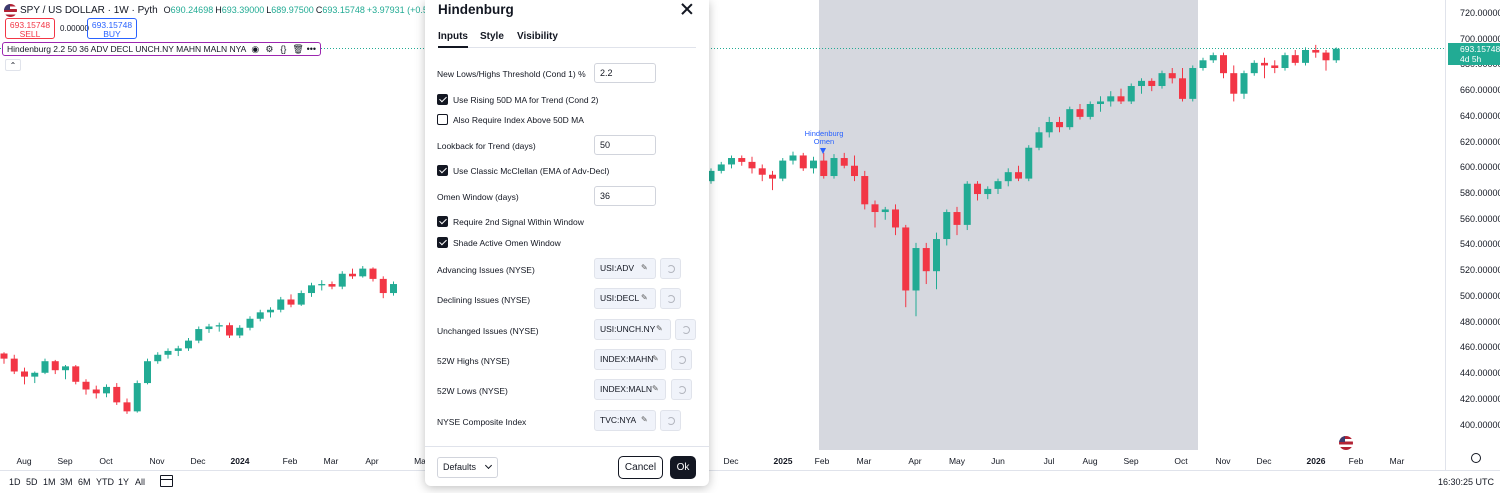  What do you see at coordinates (442, 119) in the screenshot?
I see `above-ma-checkbox` at bounding box center [442, 119].